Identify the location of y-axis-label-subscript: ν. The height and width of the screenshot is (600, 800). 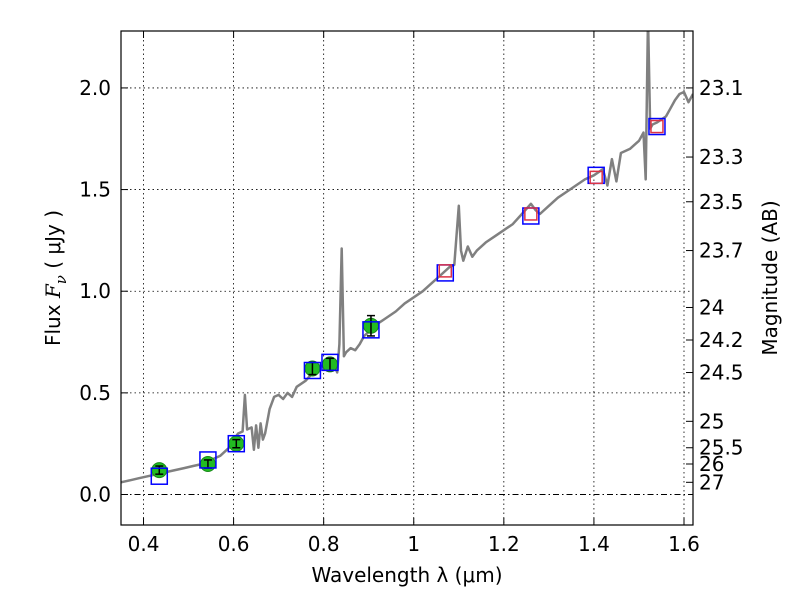
(61, 279).